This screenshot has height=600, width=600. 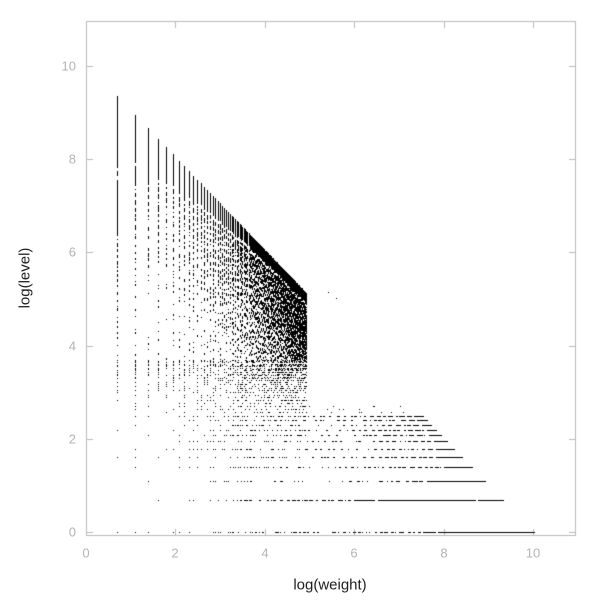 I want to click on y-tick-label: 10, so click(x=68, y=66).